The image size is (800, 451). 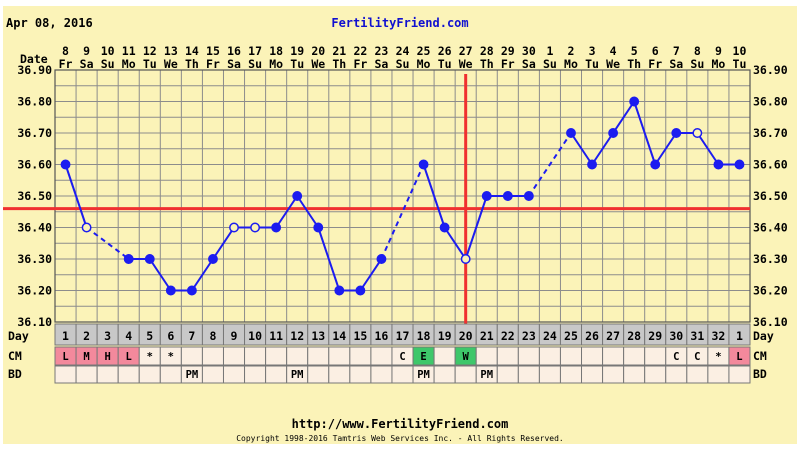 What do you see at coordinates (34, 228) in the screenshot?
I see `y-tick-label-left: 36.40` at bounding box center [34, 228].